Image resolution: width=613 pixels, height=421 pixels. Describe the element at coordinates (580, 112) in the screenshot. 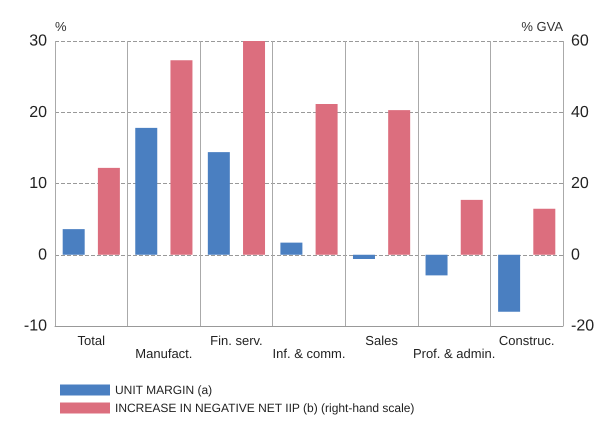

I see `y2-tick-label: 40` at that location.